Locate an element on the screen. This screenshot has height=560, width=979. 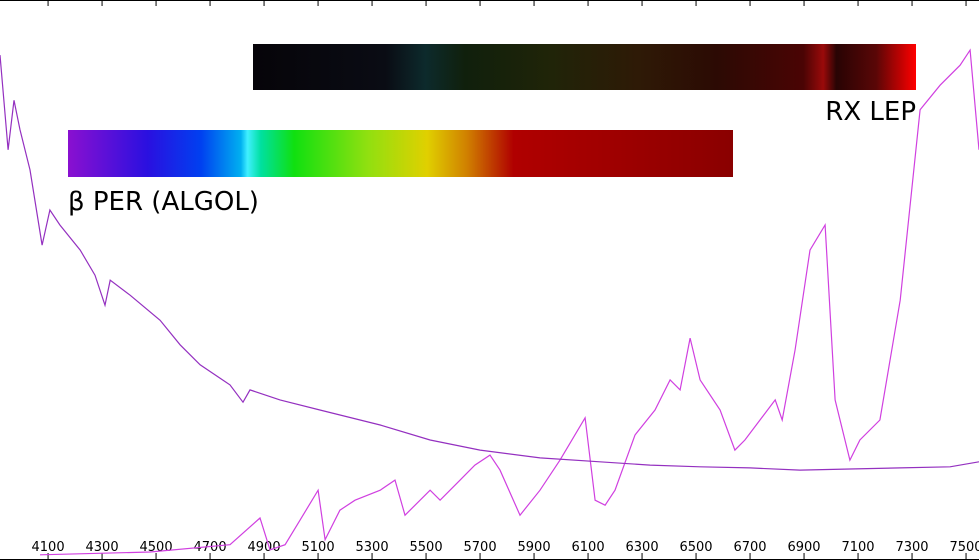
x-tick-label: 6700 is located at coordinates (749, 547).